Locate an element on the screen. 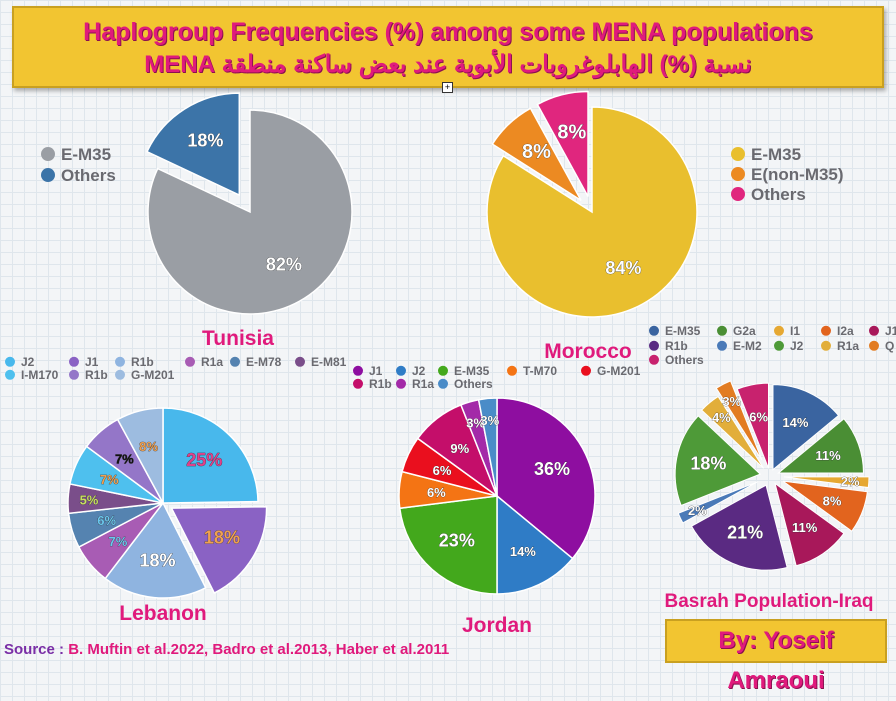 This screenshot has height=701, width=896. chart-title: Lebanon is located at coordinates (163, 613).